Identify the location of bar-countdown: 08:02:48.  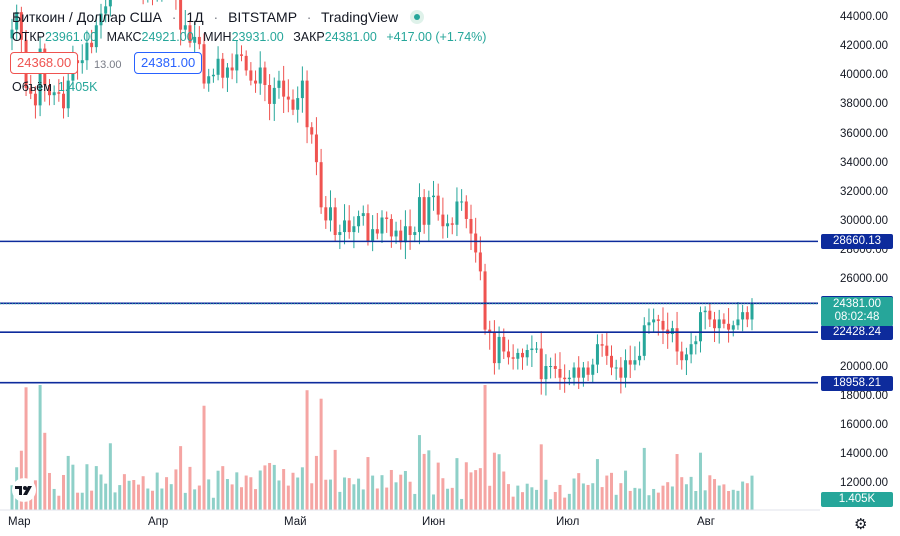
(857, 316).